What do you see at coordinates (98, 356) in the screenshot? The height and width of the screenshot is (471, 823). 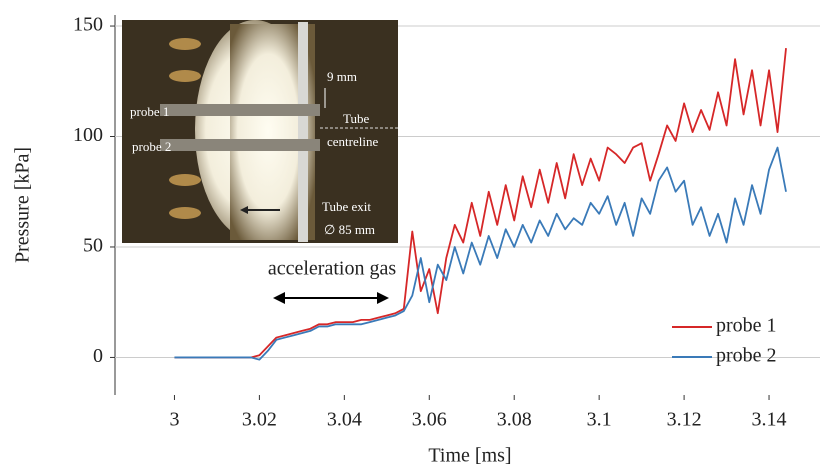 I see `y-tick-label: 0` at bounding box center [98, 356].